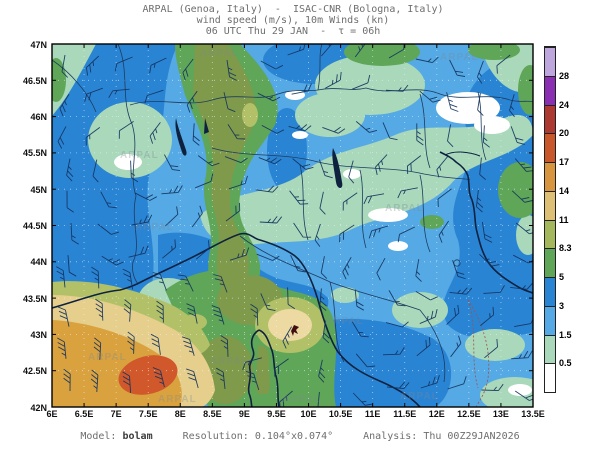 The height and width of the screenshot is (450, 600). I want to click on colorbar-tick-label: 24, so click(564, 104).